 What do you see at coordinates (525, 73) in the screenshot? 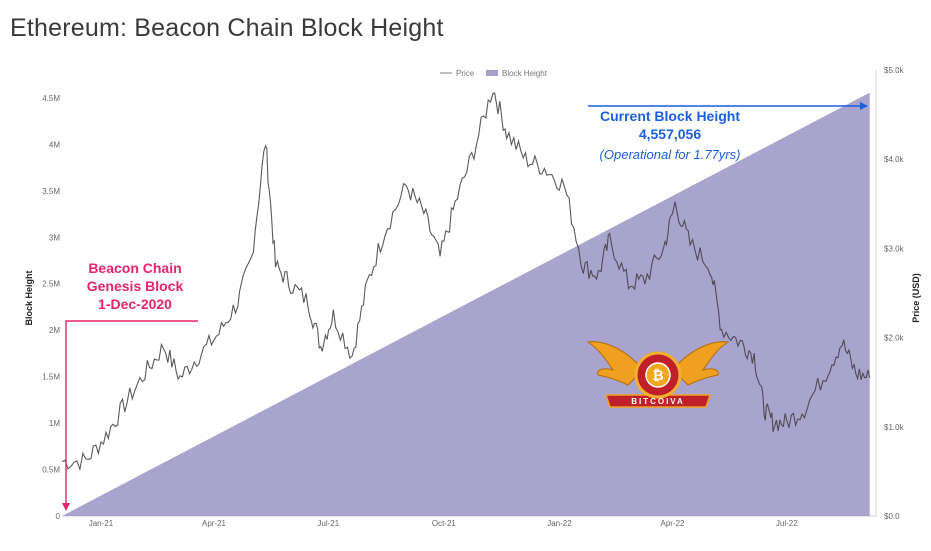
I see `legend-block-height-label: Block Height` at bounding box center [525, 73].